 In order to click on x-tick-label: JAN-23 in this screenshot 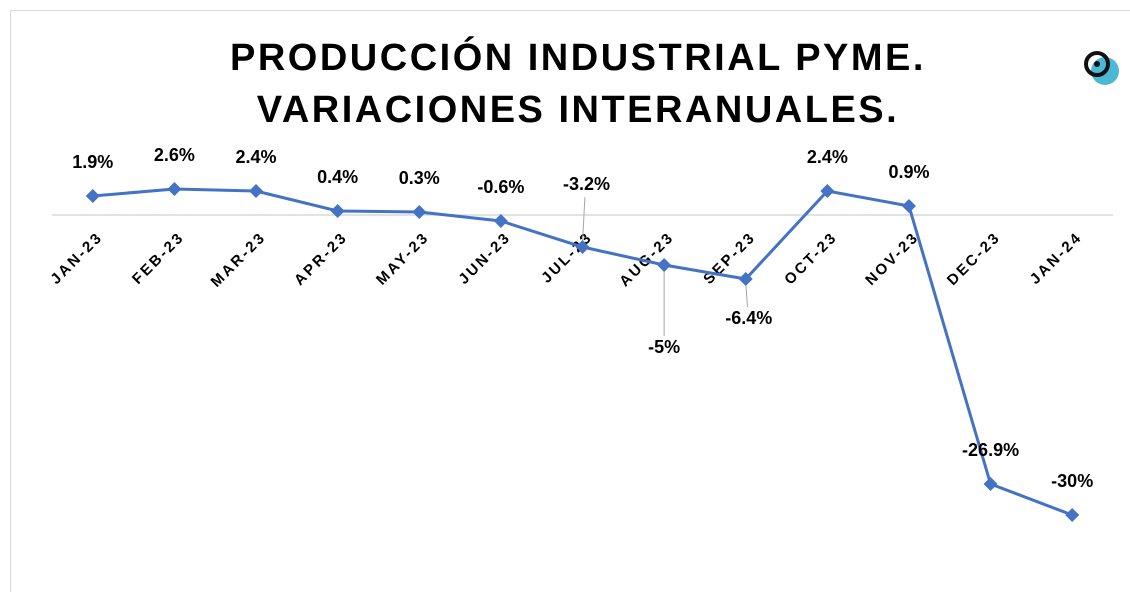, I will do `click(76, 258)`.